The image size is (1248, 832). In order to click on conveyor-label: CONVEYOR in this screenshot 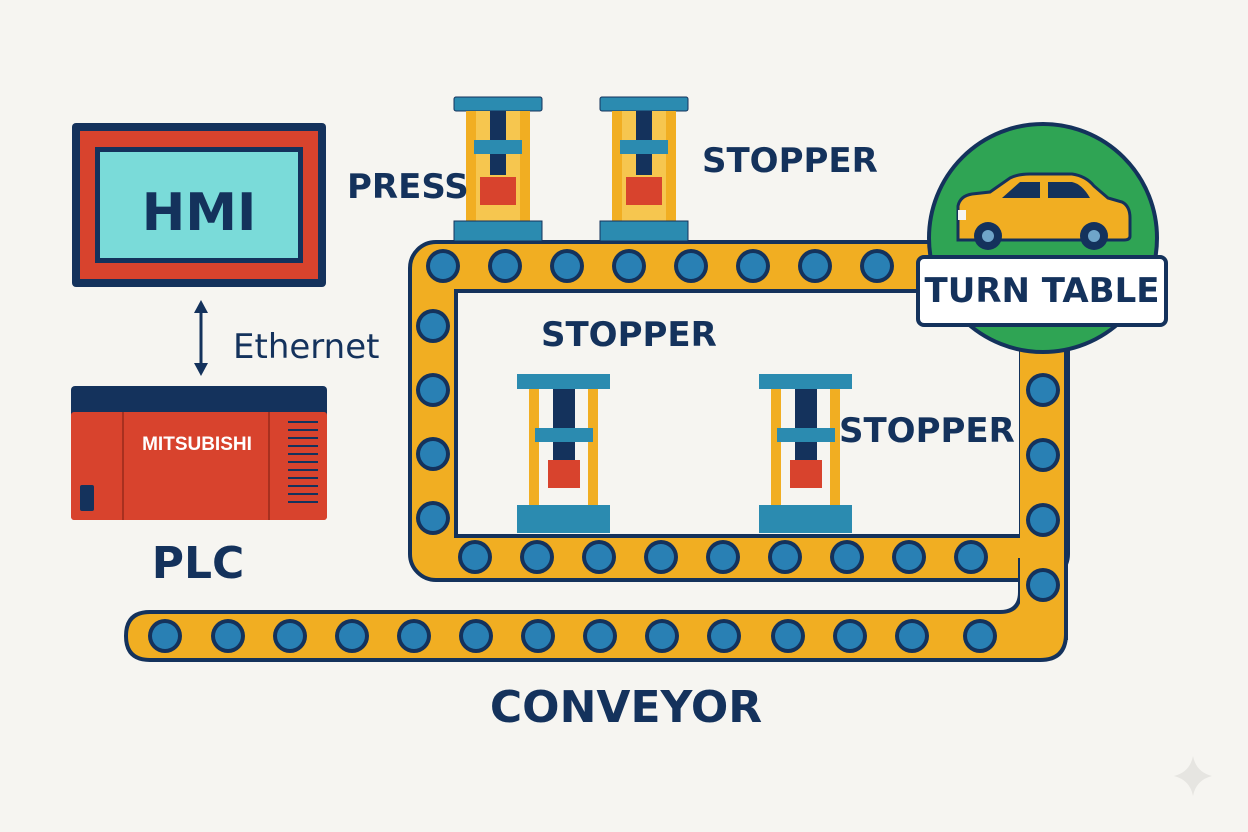, I will do `click(626, 707)`.